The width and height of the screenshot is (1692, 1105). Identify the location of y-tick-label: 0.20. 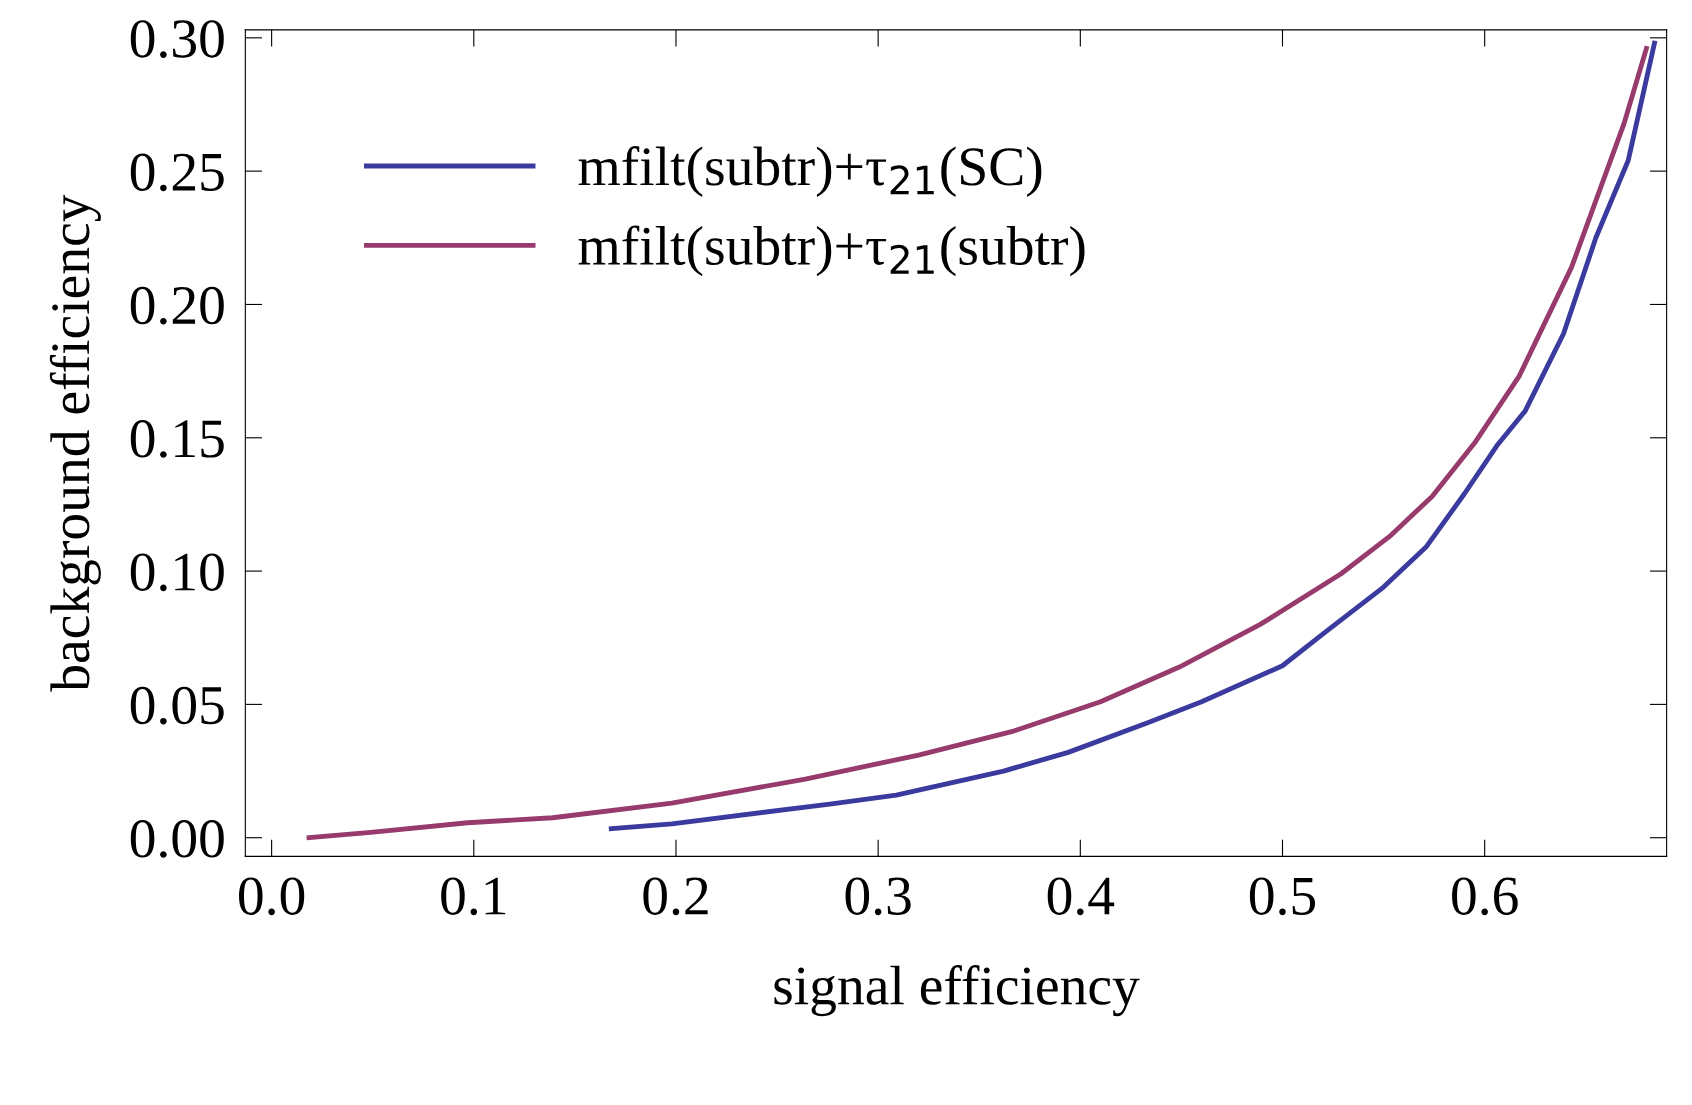
(177, 305).